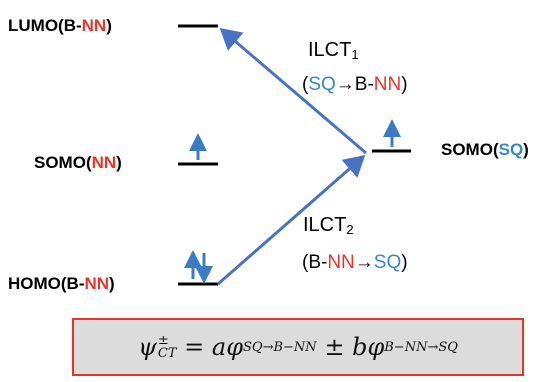  What do you see at coordinates (387, 262) in the screenshot?
I see `ilct2-to: SQ` at bounding box center [387, 262].